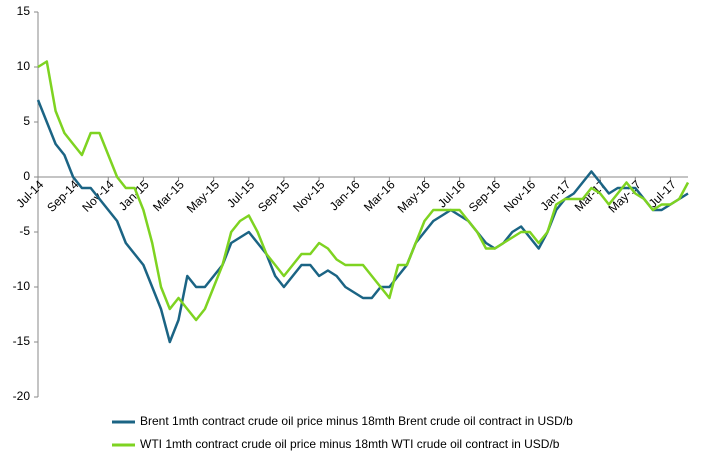  I want to click on x-tick-label: Mar-15, so click(168, 195).